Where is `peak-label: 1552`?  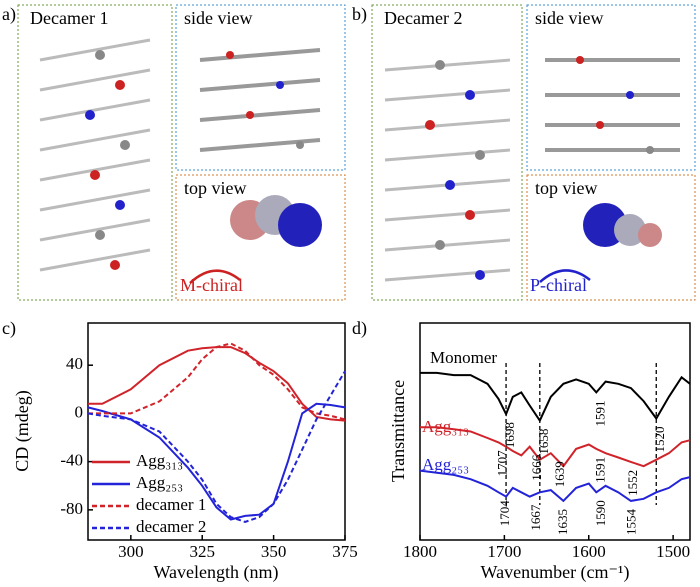
peak-label: 1552 is located at coordinates (632, 483).